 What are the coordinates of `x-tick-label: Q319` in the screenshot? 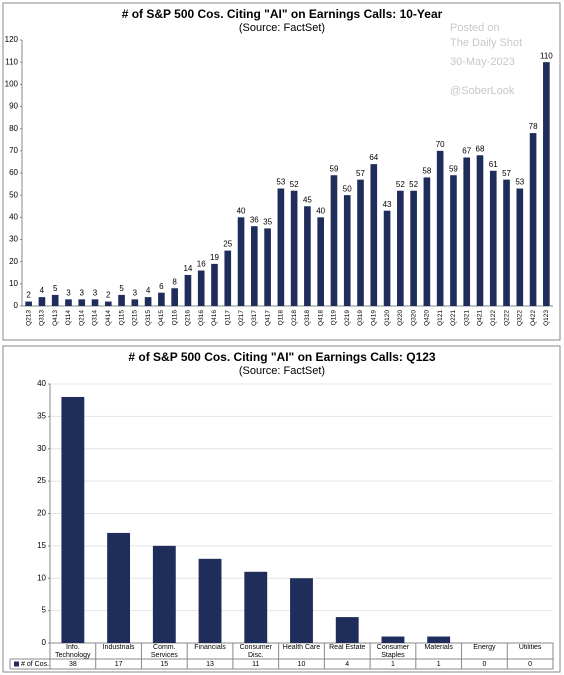 It's located at (360, 318).